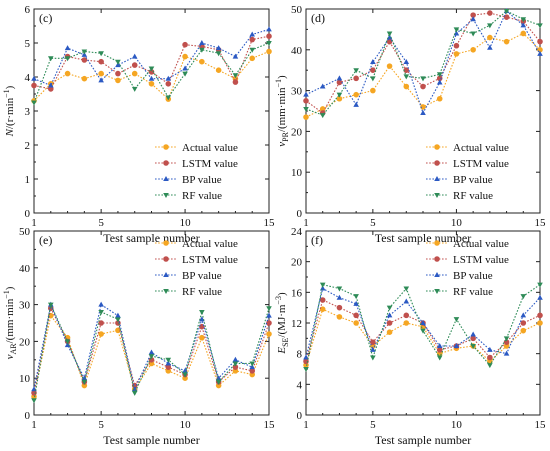 The height and width of the screenshot is (451, 550). Describe the element at coordinates (6, 93) in the screenshot. I see `y-axis-exponent: −1` at that location.